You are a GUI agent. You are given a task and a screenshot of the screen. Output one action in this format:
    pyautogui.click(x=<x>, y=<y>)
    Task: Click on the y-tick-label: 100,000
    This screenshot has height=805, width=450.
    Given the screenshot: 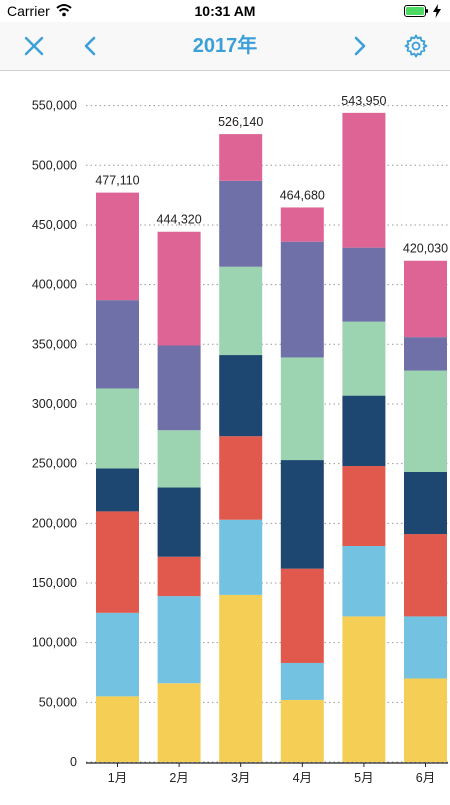 What is the action you would take?
    pyautogui.click(x=54, y=643)
    